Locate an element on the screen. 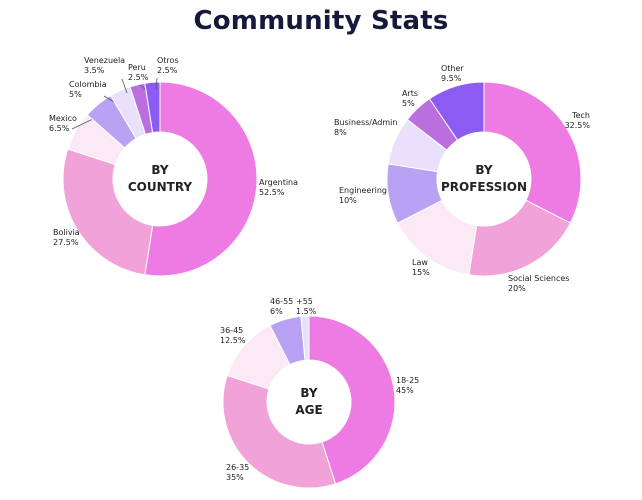  country-label-peru: Peru 2.5% is located at coordinates (138, 72).